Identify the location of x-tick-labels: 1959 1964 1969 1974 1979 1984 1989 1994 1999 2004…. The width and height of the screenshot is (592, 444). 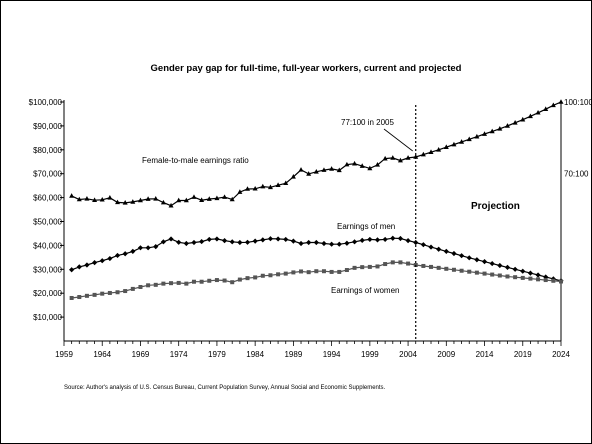
(312, 354).